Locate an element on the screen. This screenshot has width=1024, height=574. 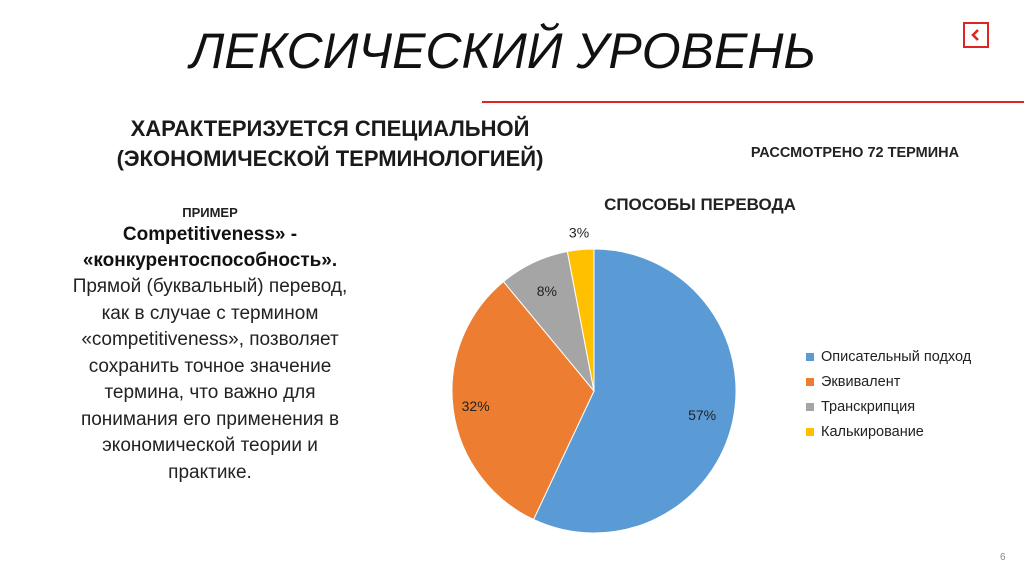
back-button is located at coordinates (976, 35).